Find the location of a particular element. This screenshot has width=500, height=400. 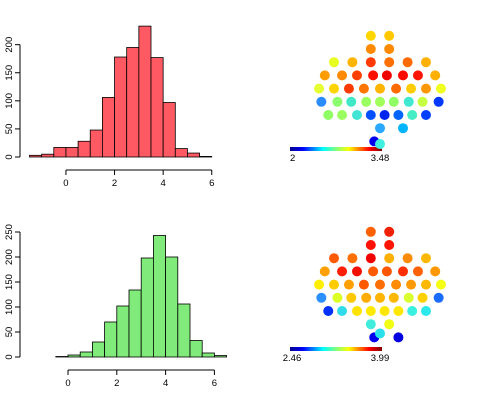

topography-top-panel: 2 3.48 is located at coordinates (368, 97).